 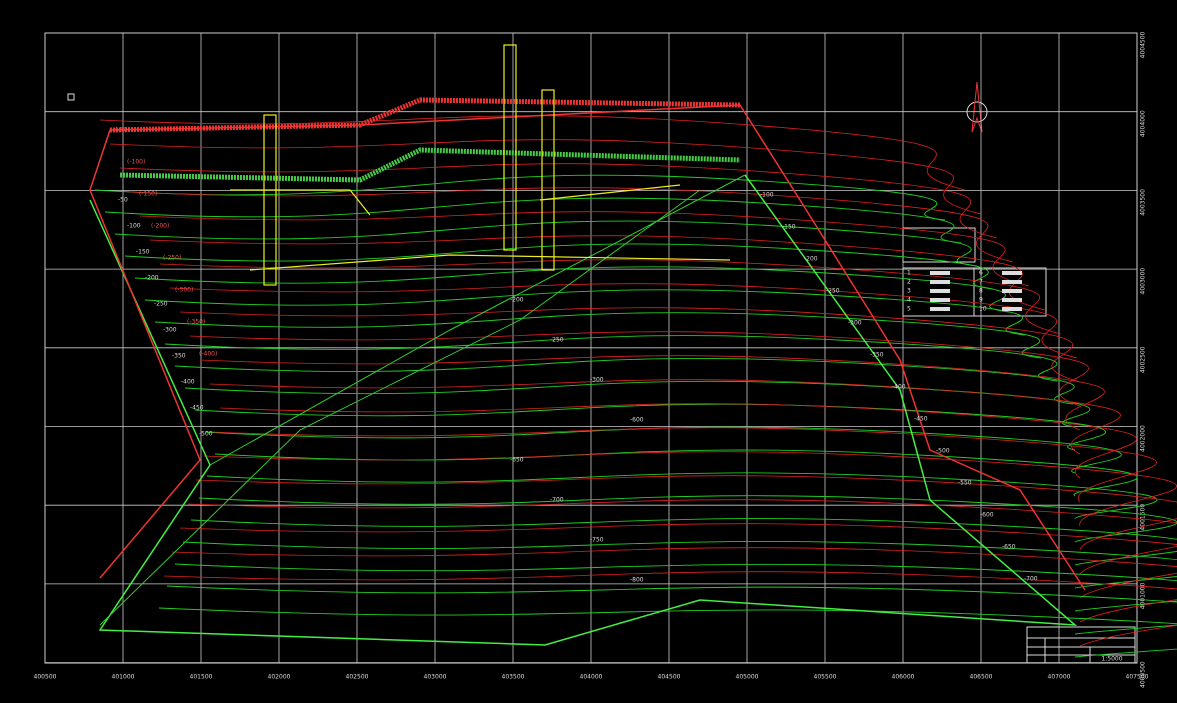 I want to click on y-coordinate: 4001500, so click(x=1143, y=517).